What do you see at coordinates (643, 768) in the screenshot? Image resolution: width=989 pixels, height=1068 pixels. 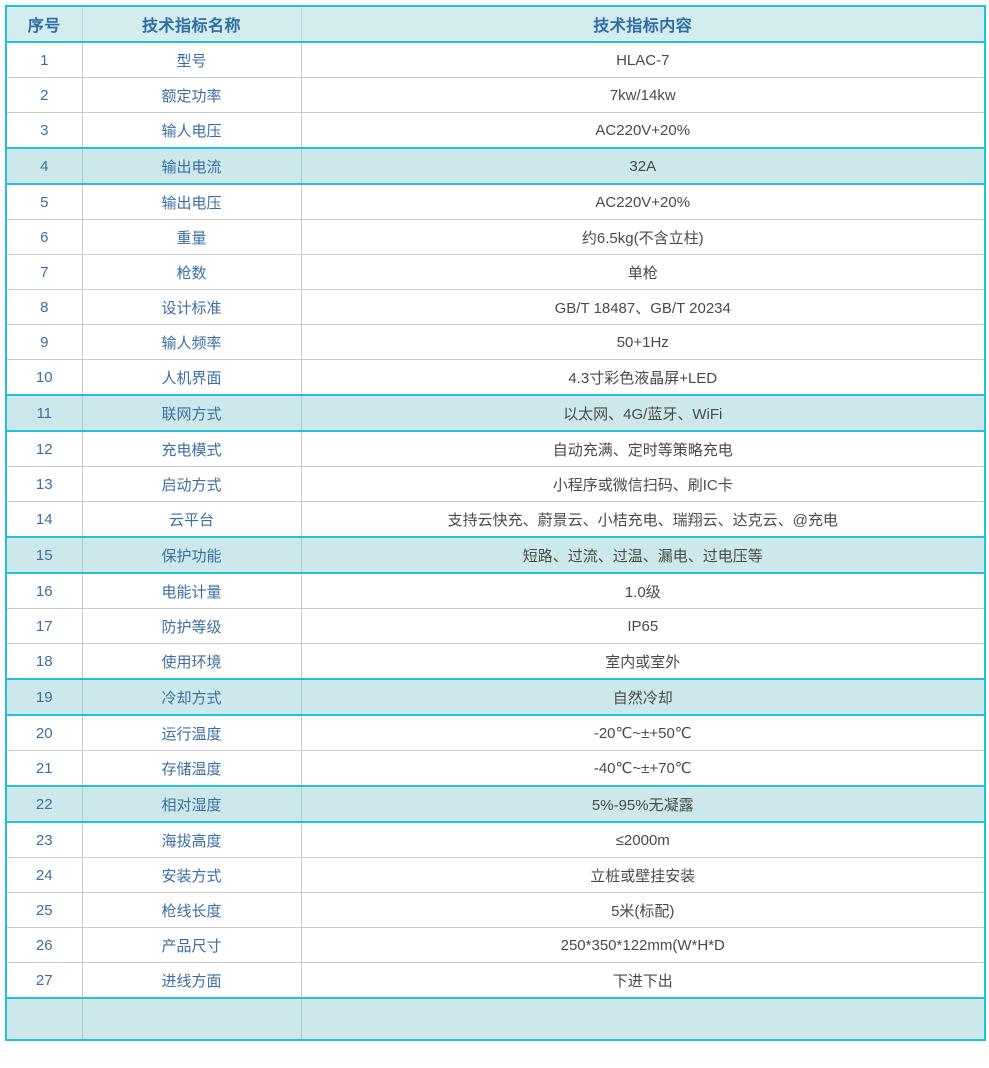 I see `cell-value: -40℃~±+70℃` at bounding box center [643, 768].